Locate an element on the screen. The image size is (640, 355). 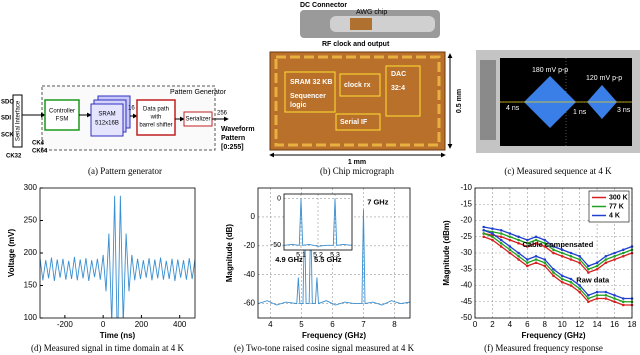
x-tick-label: 4 is located at coordinates (270, 324).